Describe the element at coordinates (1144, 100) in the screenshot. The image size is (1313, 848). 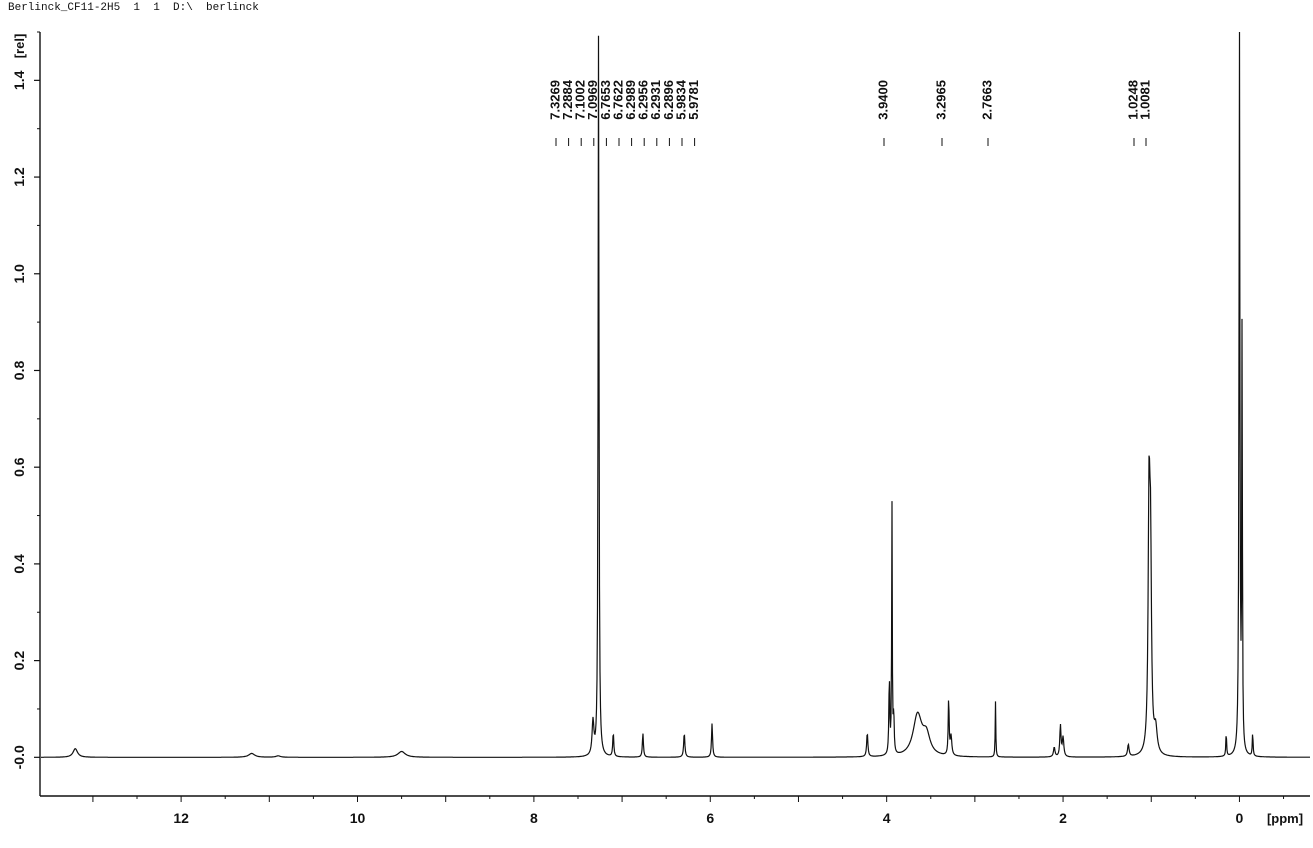
I see `peak-label: 1.0081` at that location.